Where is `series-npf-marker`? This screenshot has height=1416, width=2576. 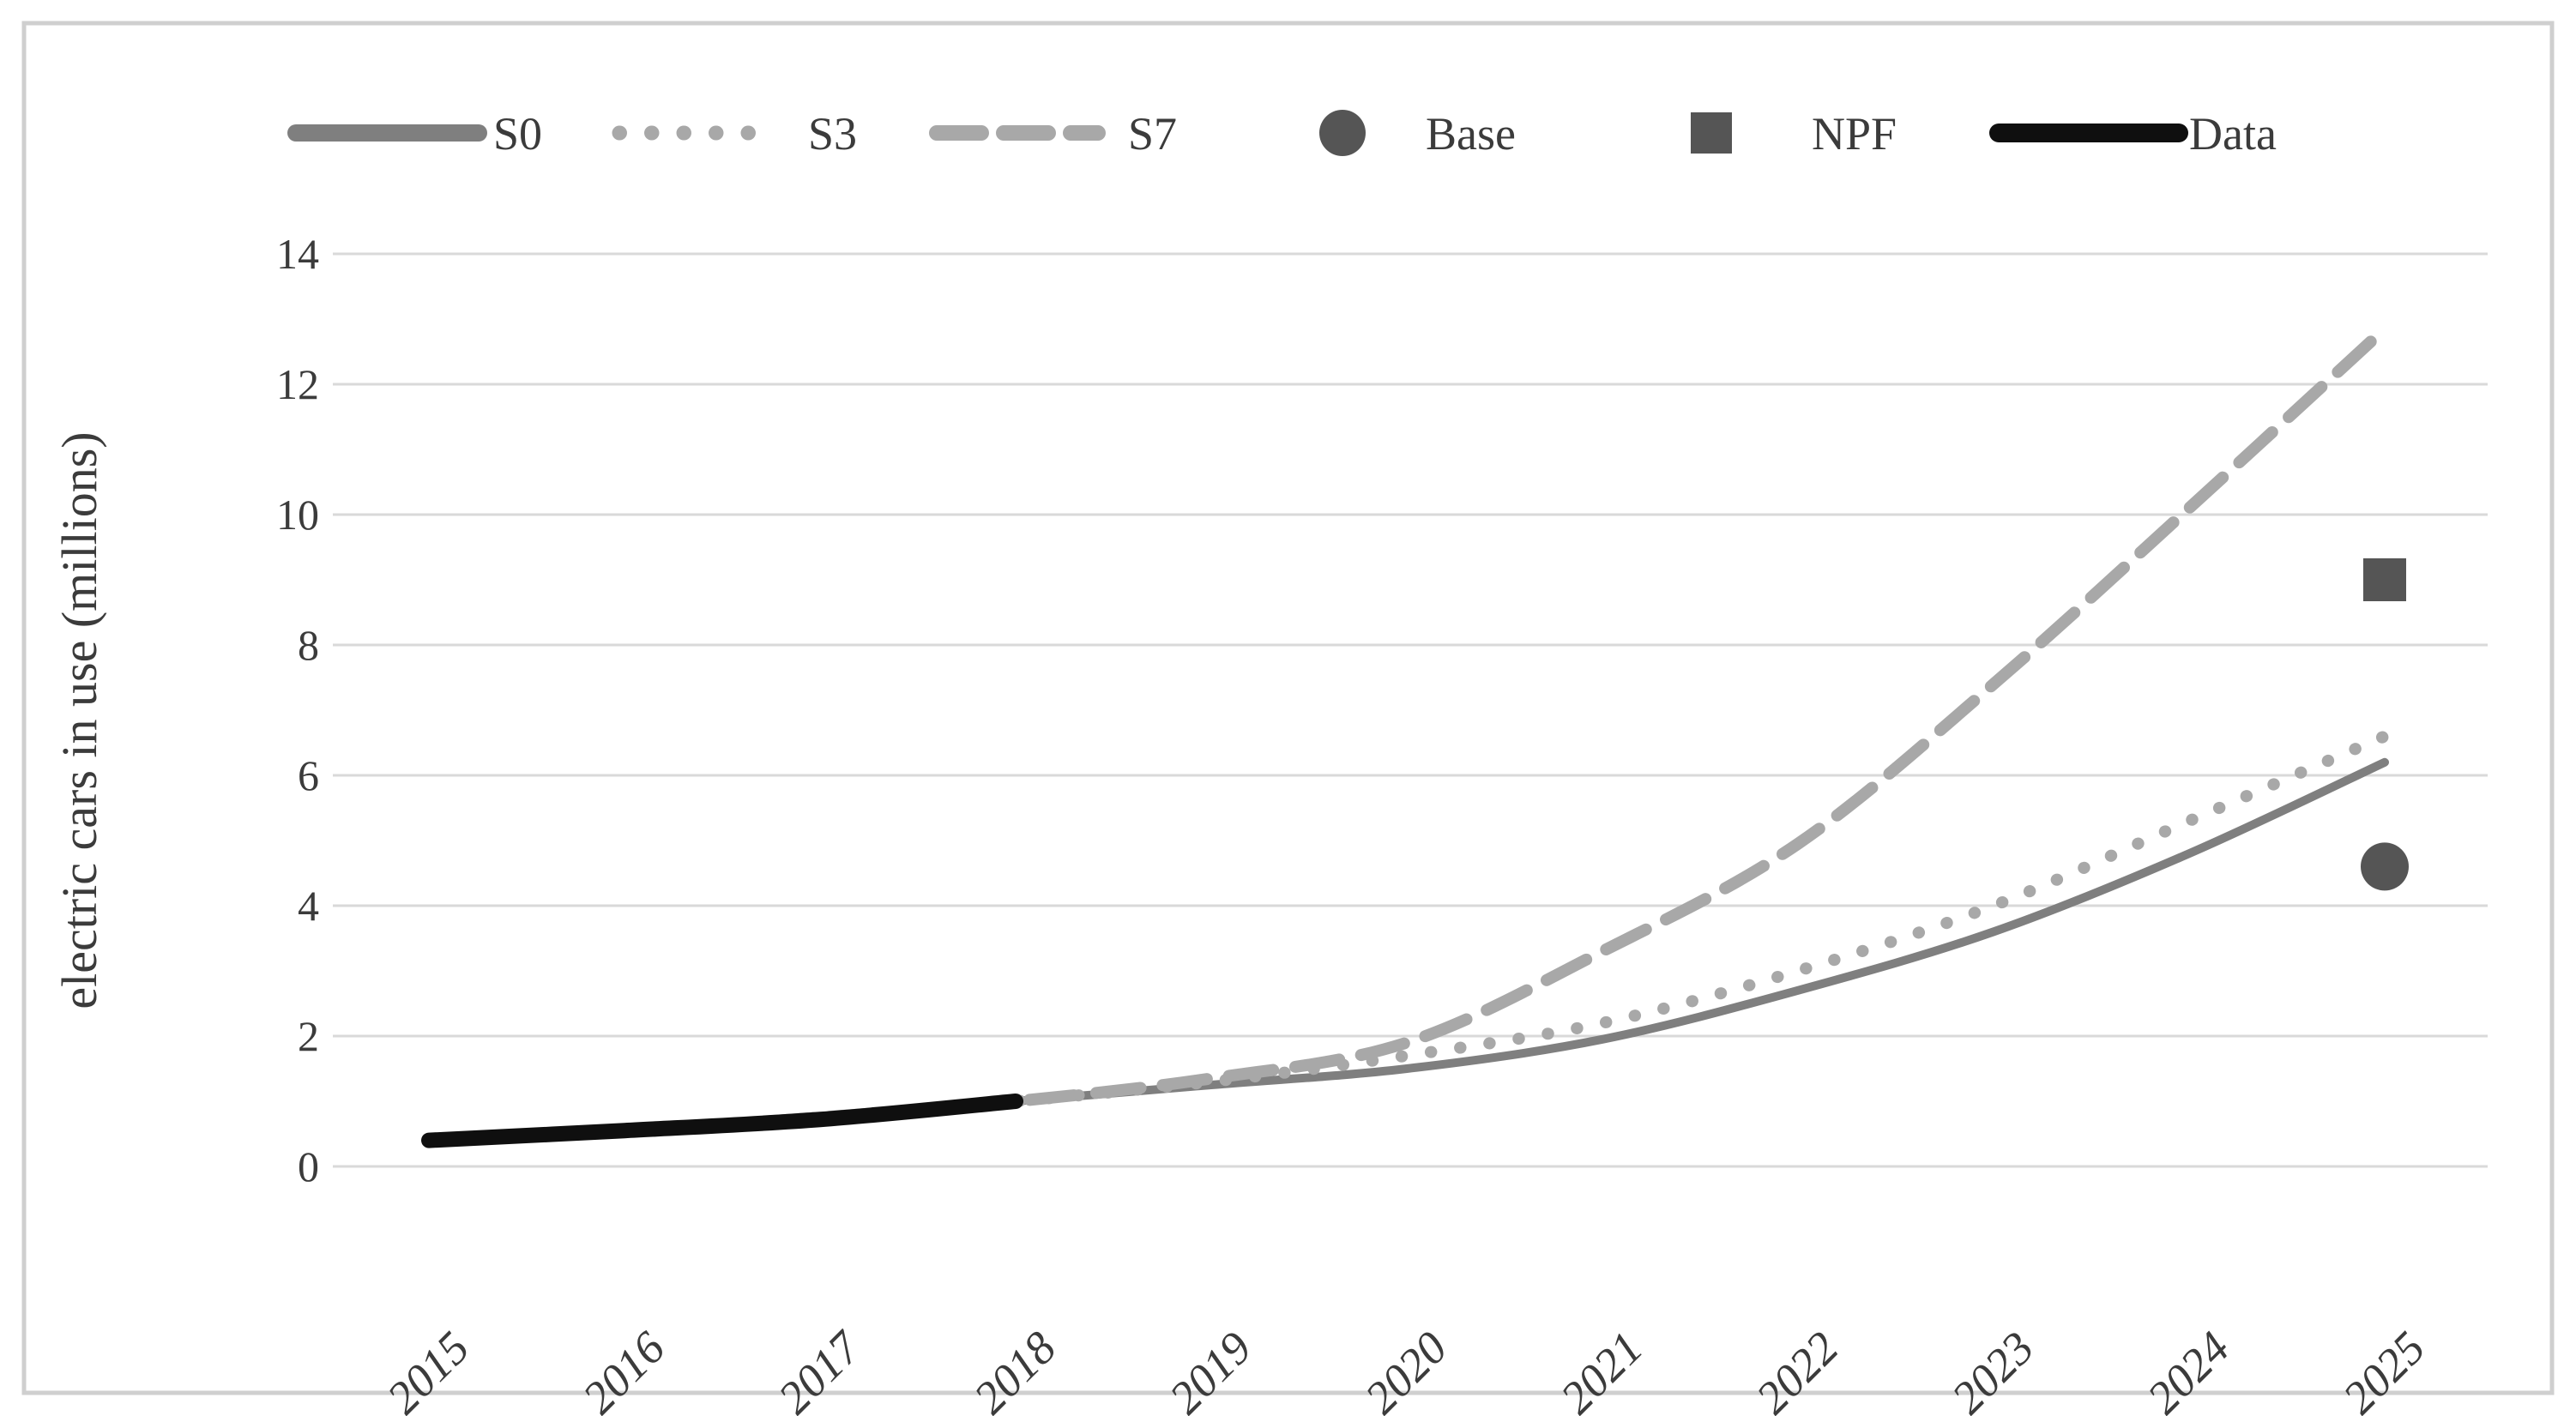
series-npf-marker is located at coordinates (2384, 579).